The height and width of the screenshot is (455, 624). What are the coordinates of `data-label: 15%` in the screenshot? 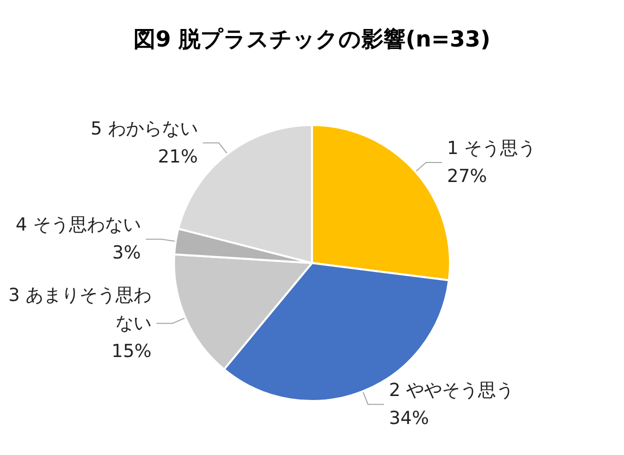 It's located at (131, 351).